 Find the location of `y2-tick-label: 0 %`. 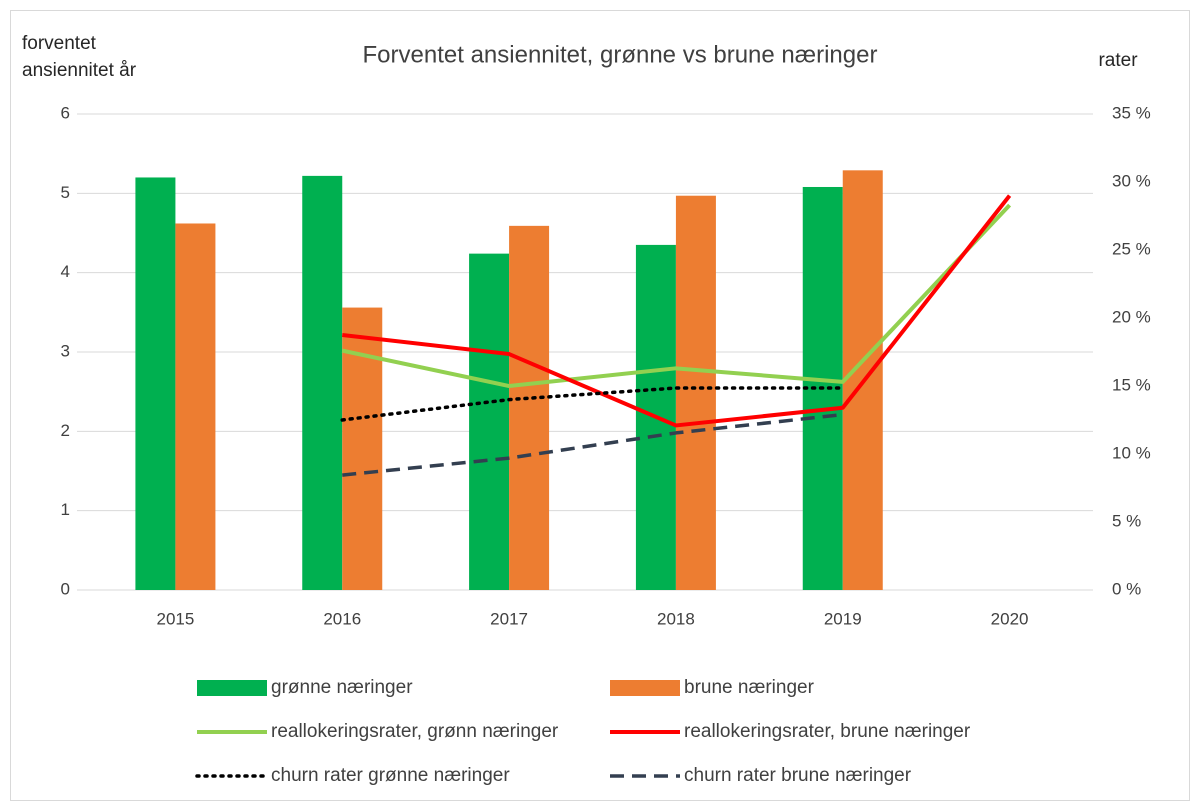

y2-tick-label: 0 % is located at coordinates (1126, 588).